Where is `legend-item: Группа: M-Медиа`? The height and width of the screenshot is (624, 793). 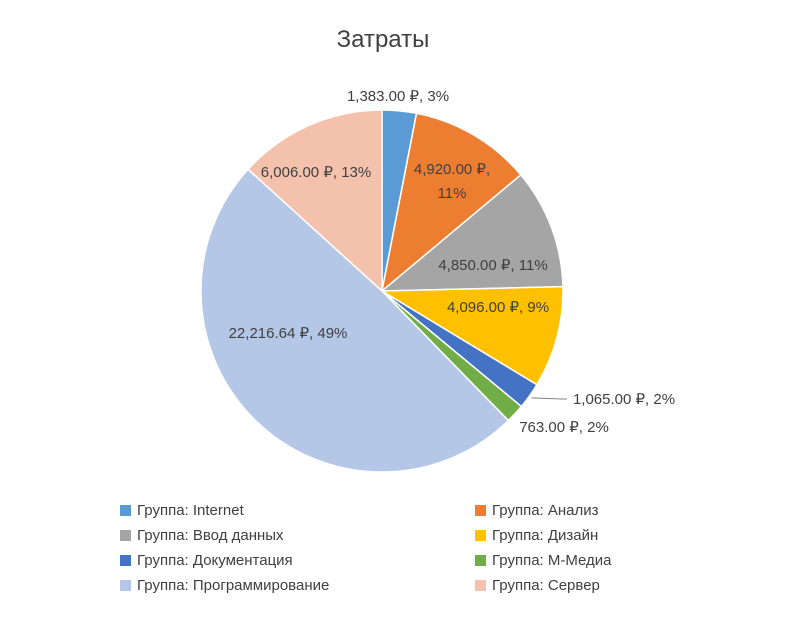
legend-item: Группа: M-Медиа is located at coordinates (543, 560).